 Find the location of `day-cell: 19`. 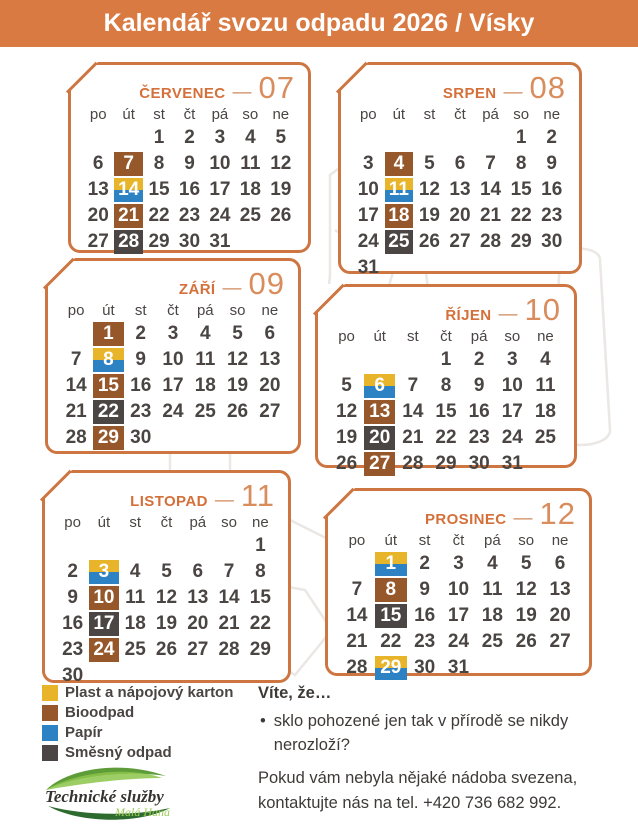

day-cell: 19 is located at coordinates (526, 615).